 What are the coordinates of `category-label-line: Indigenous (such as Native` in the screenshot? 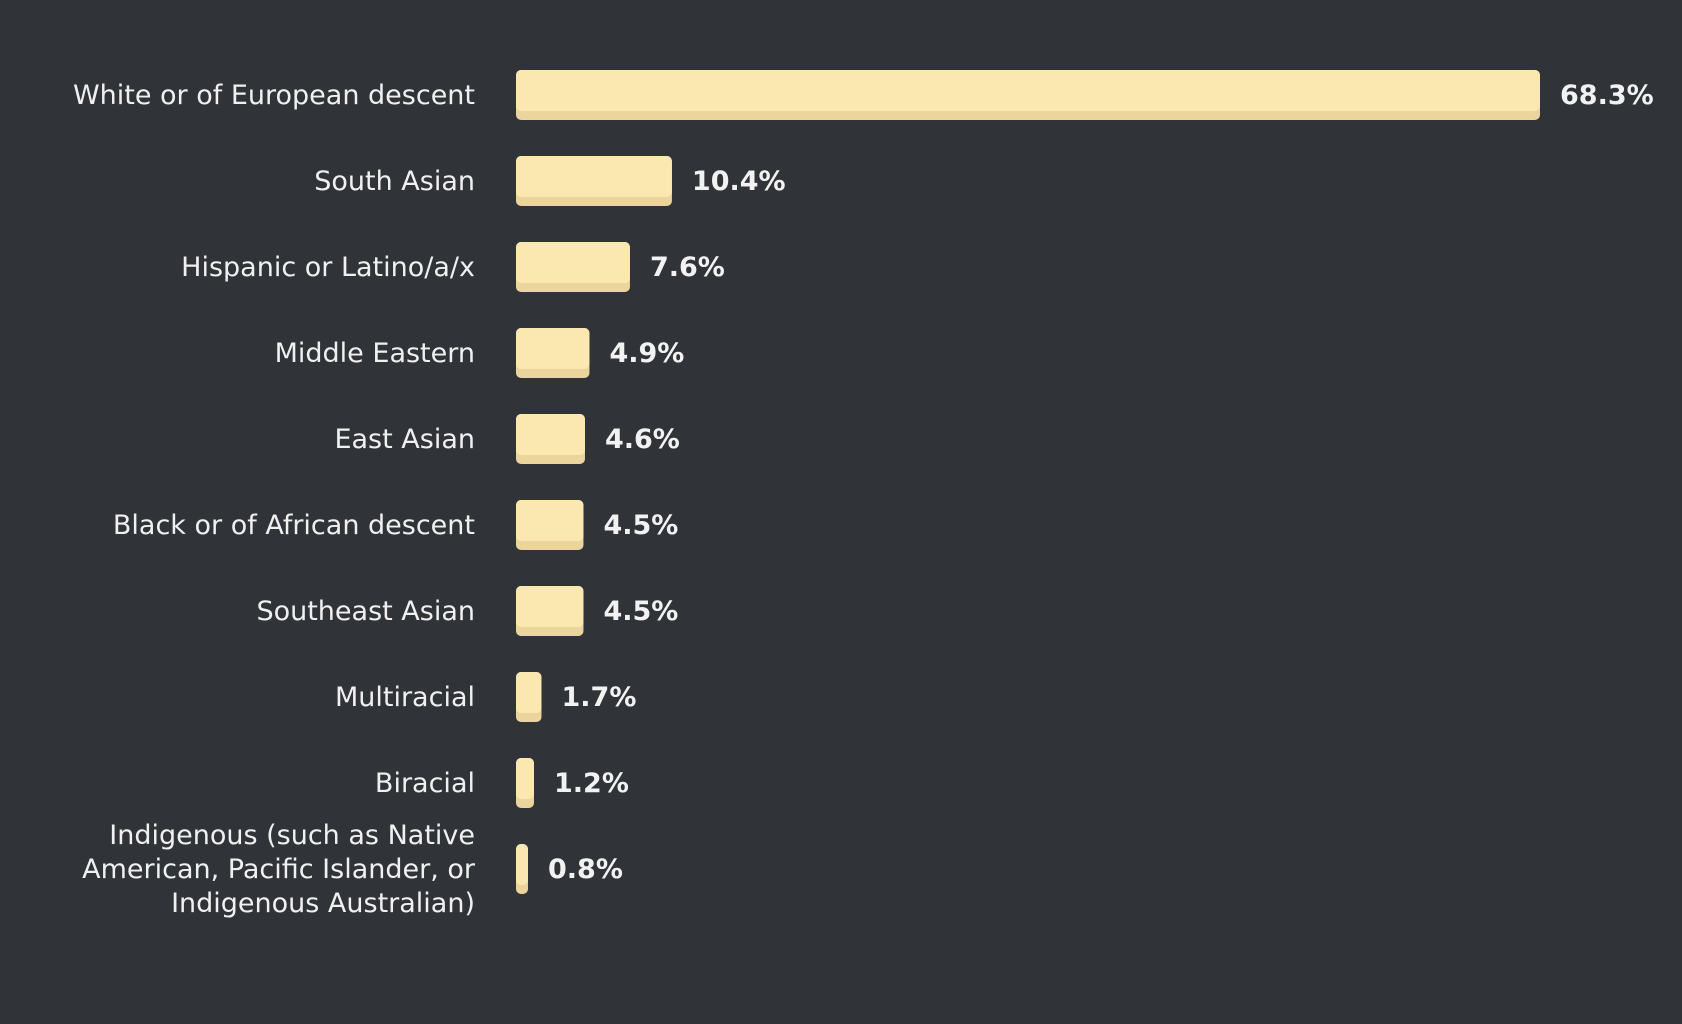 It's located at (292, 835).